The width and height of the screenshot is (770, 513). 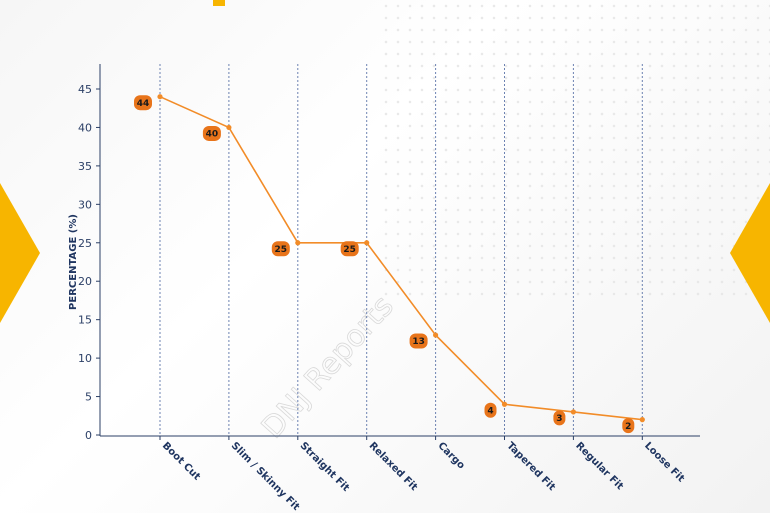 What do you see at coordinates (530, 466) in the screenshot?
I see `x-tick-label: Tapered Fit` at bounding box center [530, 466].